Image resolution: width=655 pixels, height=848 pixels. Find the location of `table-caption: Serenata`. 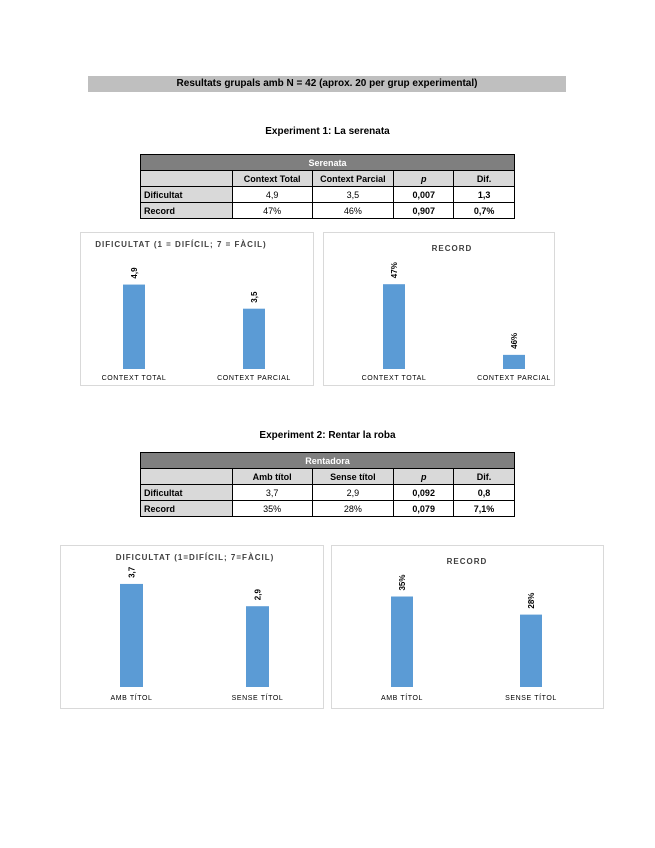

table-caption: Serenata is located at coordinates (327, 162).